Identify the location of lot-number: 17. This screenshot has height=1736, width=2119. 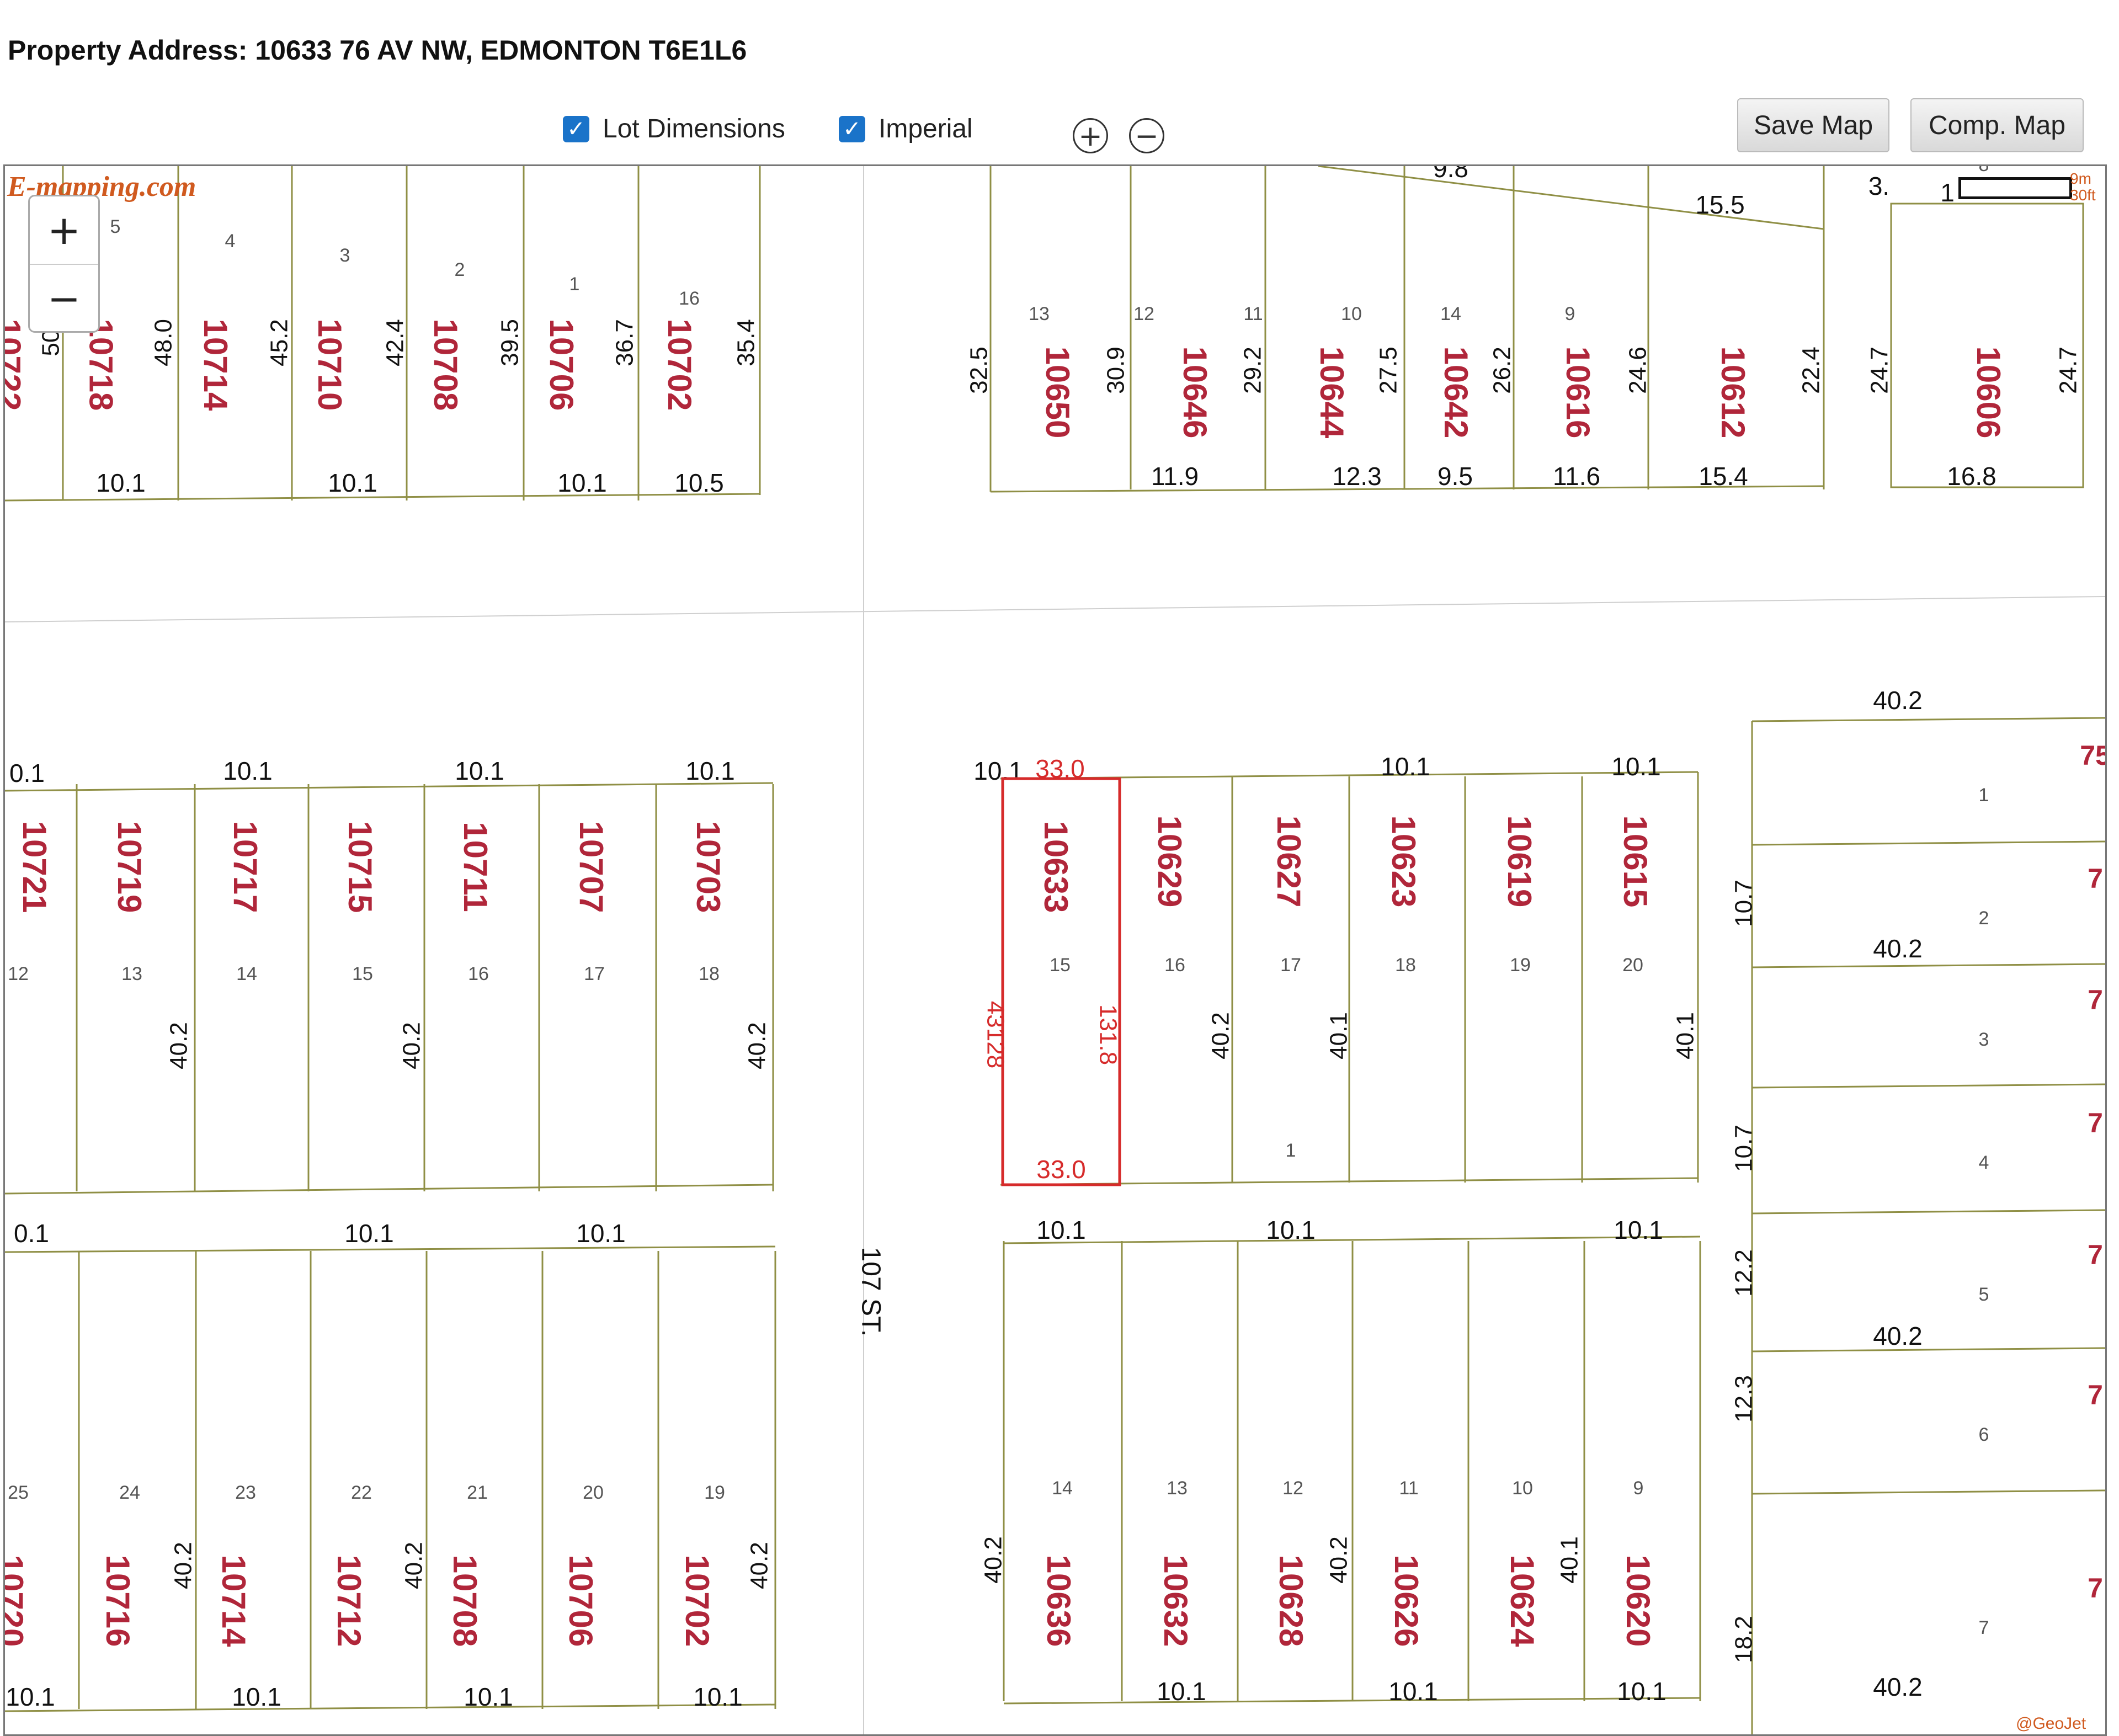
(595, 974).